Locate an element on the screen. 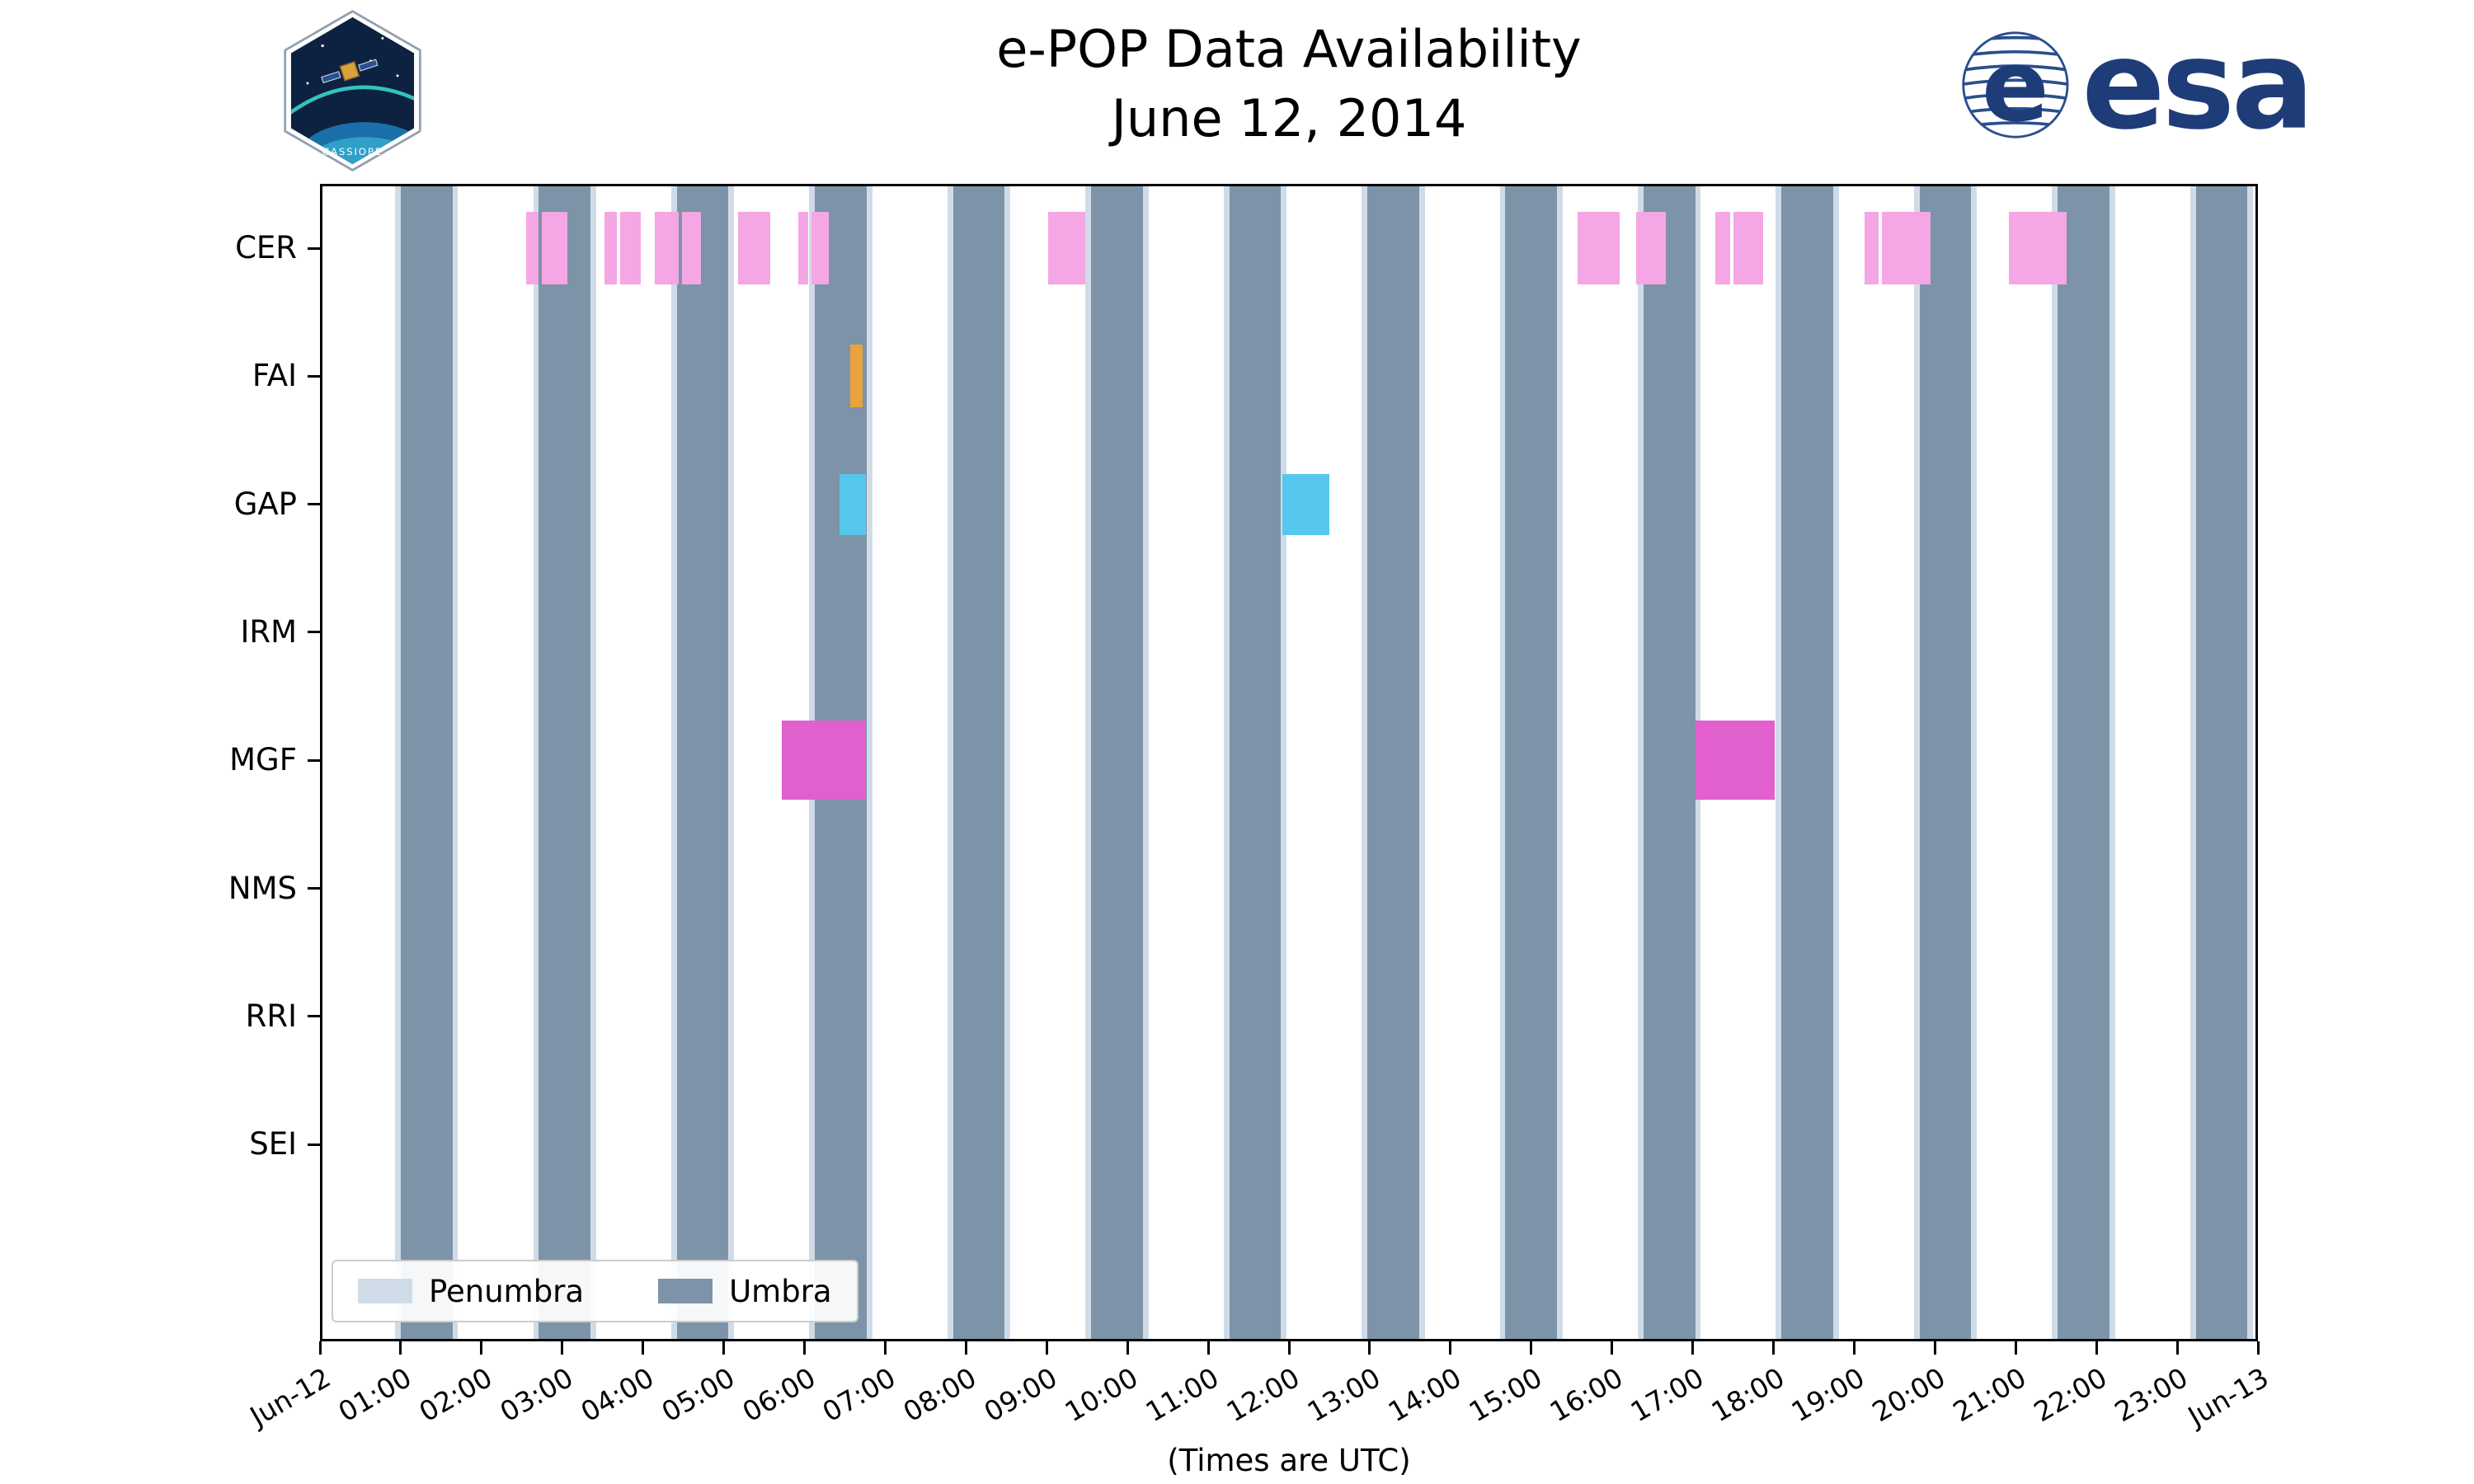  legend-label-penumbra: Penumbra is located at coordinates (507, 1291).